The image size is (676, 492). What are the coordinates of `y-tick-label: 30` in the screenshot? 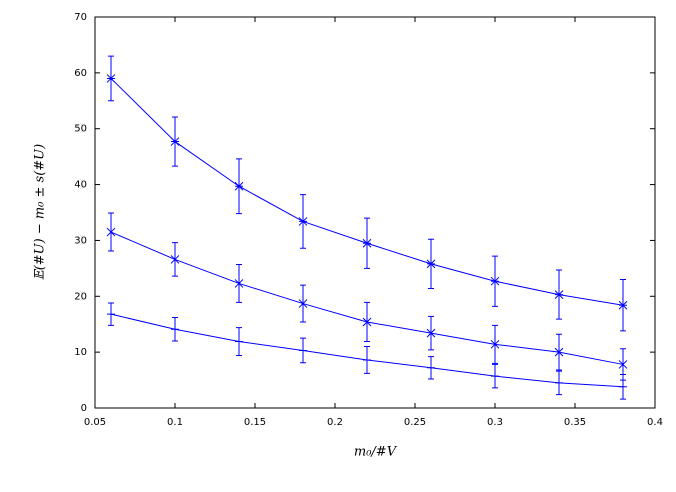 It's located at (80, 240).